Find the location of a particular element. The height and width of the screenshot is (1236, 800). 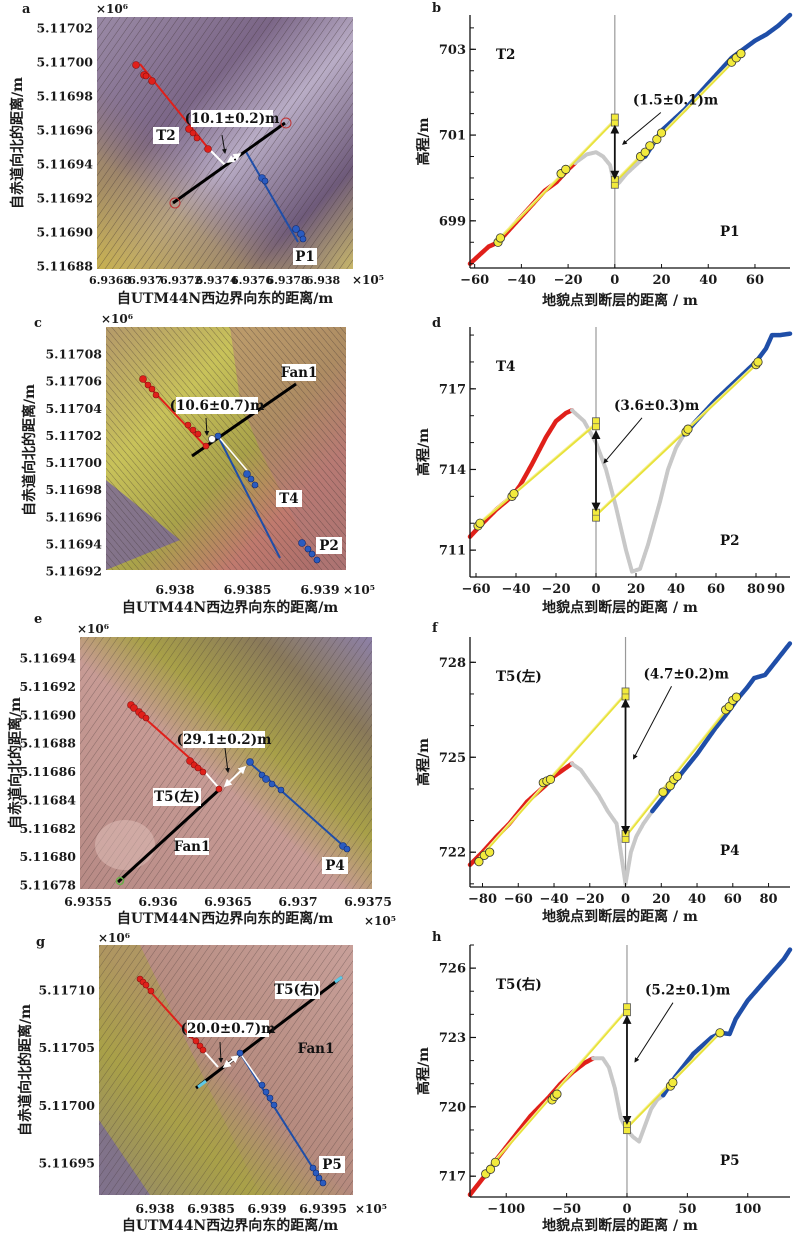

label-upstream: T5(左) is located at coordinates (519, 676).